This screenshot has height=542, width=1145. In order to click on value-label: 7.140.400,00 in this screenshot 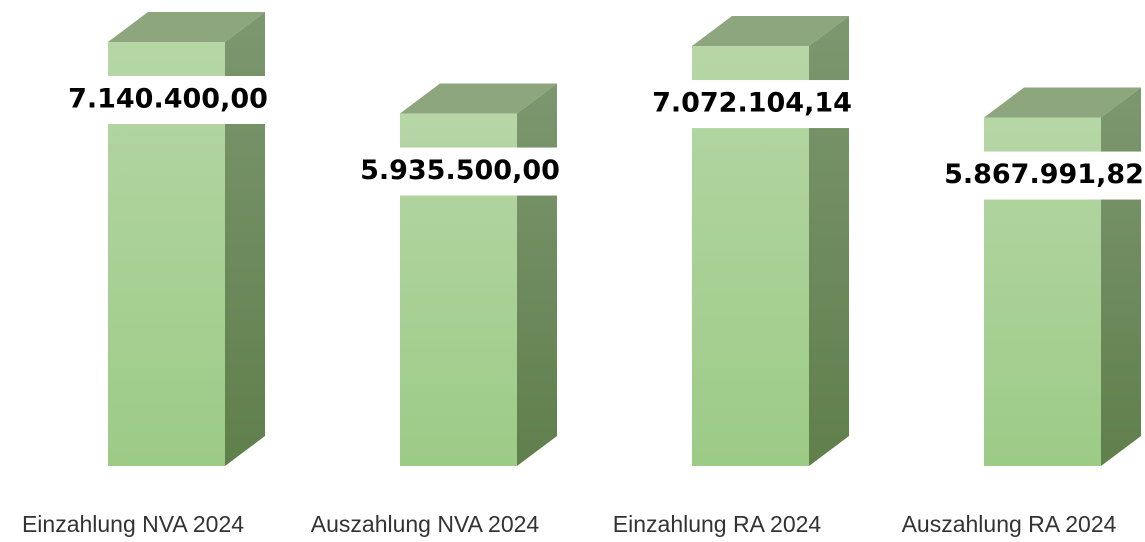, I will do `click(168, 99)`.